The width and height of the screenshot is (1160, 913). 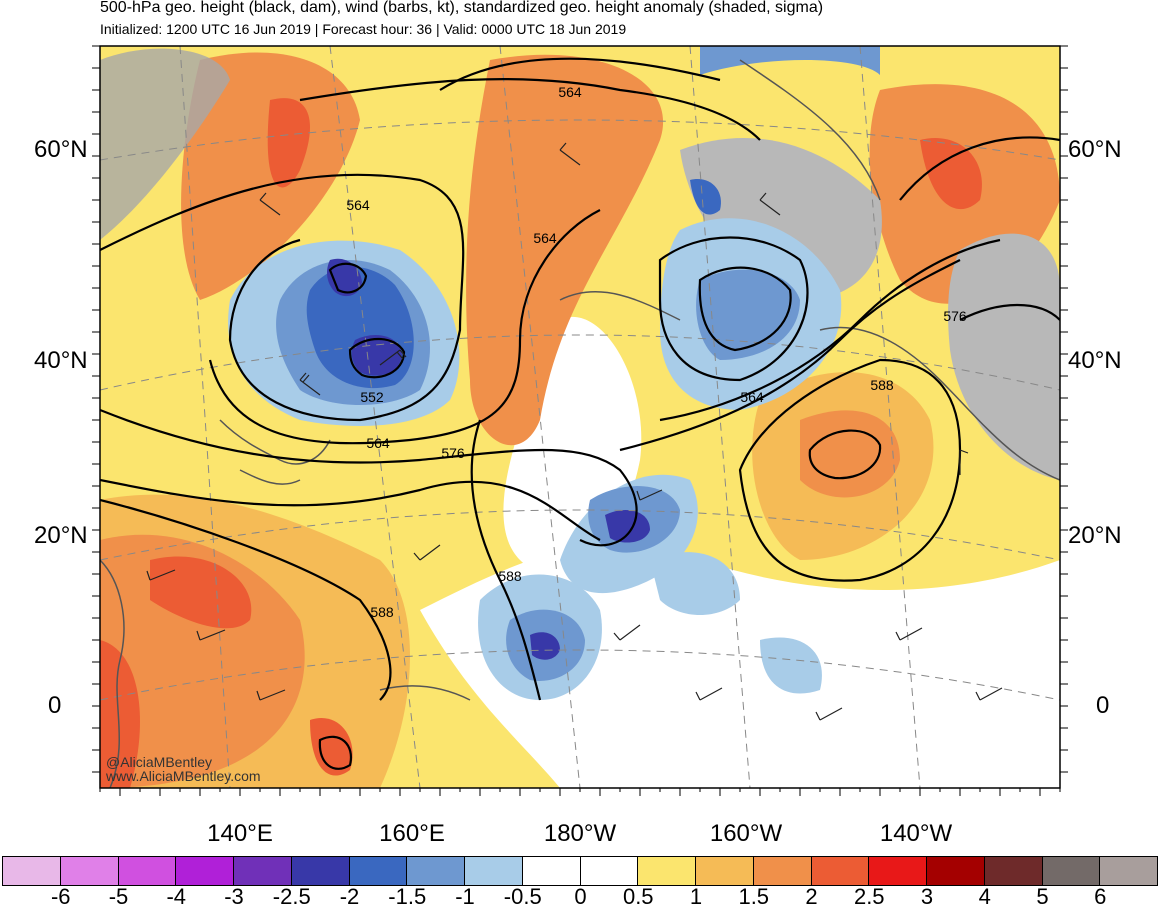 I want to click on colorbar-tick-label: -1.5, so click(x=407, y=896).